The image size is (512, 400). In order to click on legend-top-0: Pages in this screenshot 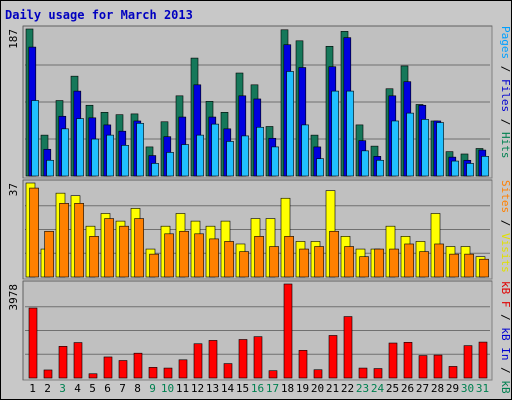, I will do `click(505, 42)`.